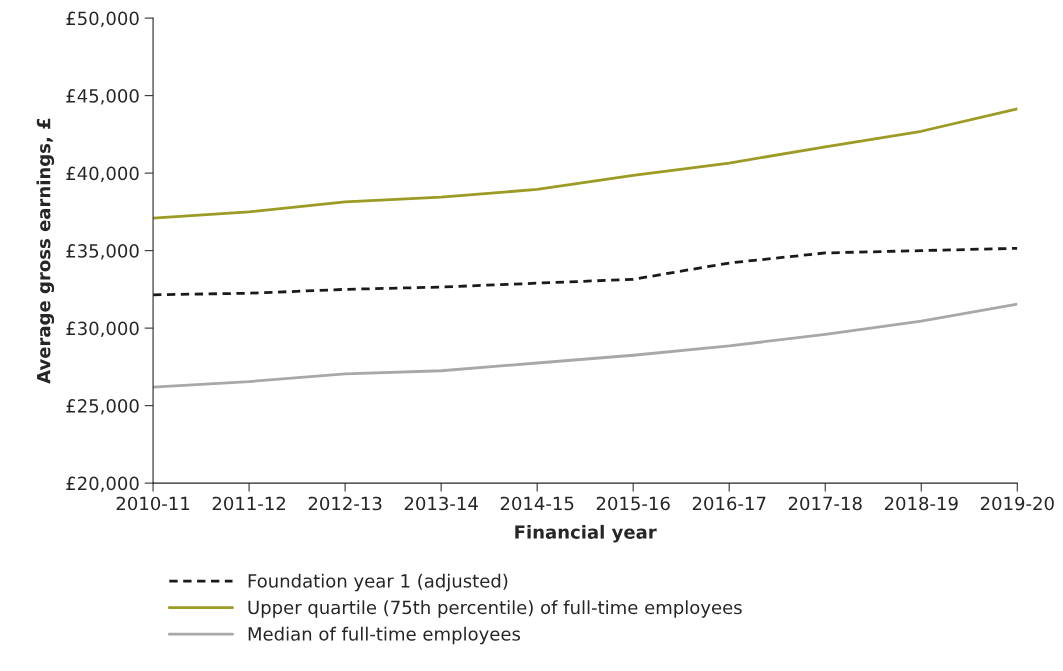  I want to click on y-tick-label: £25,000, so click(102, 407).